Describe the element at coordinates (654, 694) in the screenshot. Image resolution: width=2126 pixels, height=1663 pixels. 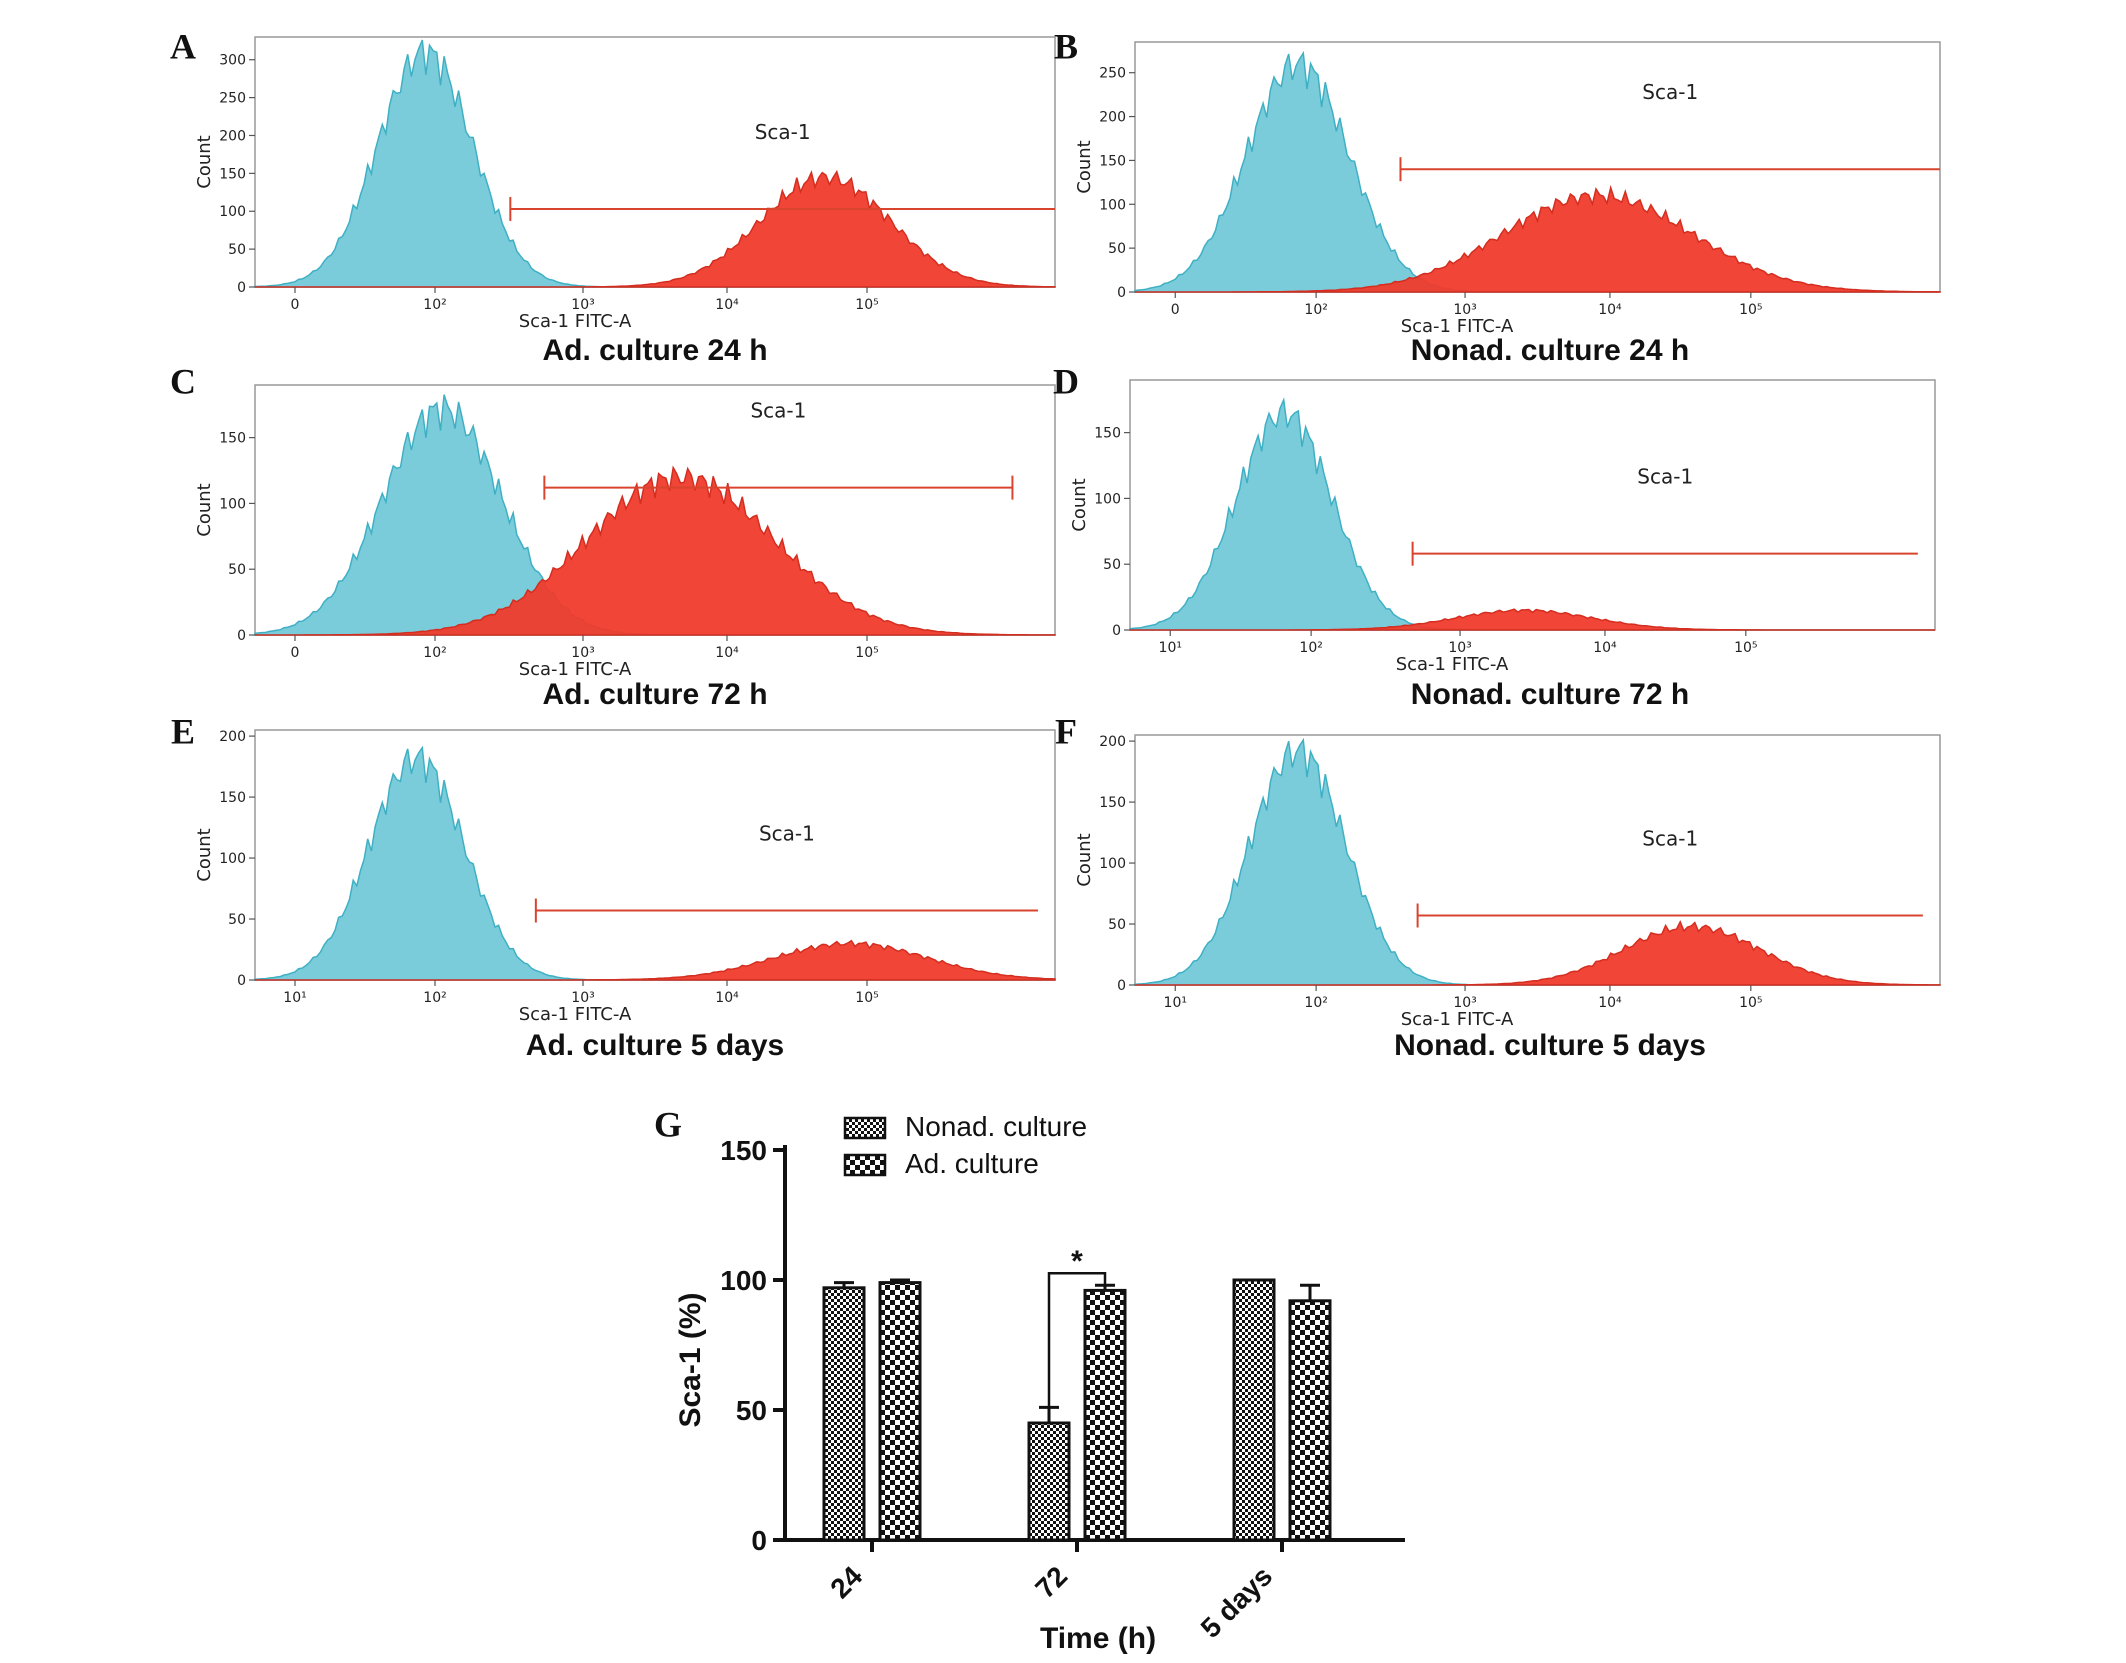
I see `panel-caption: Ad. culture 72 h` at that location.